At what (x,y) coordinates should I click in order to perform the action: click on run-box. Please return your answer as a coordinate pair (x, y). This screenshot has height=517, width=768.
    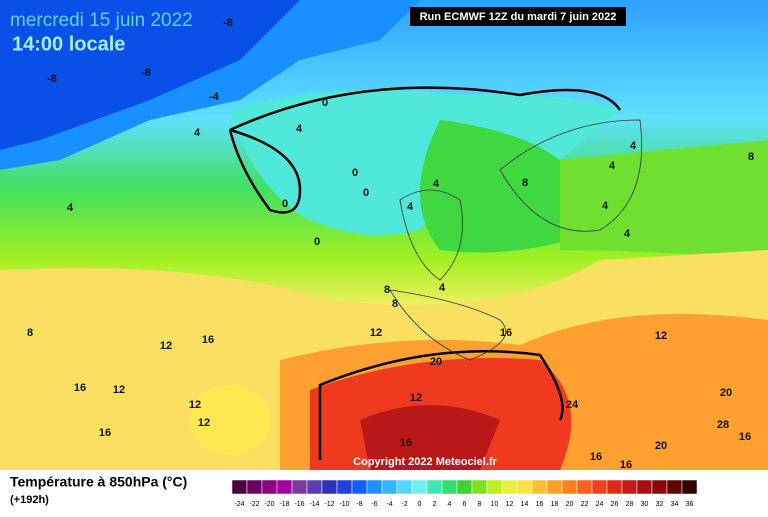
    Looking at the image, I should click on (518, 16).